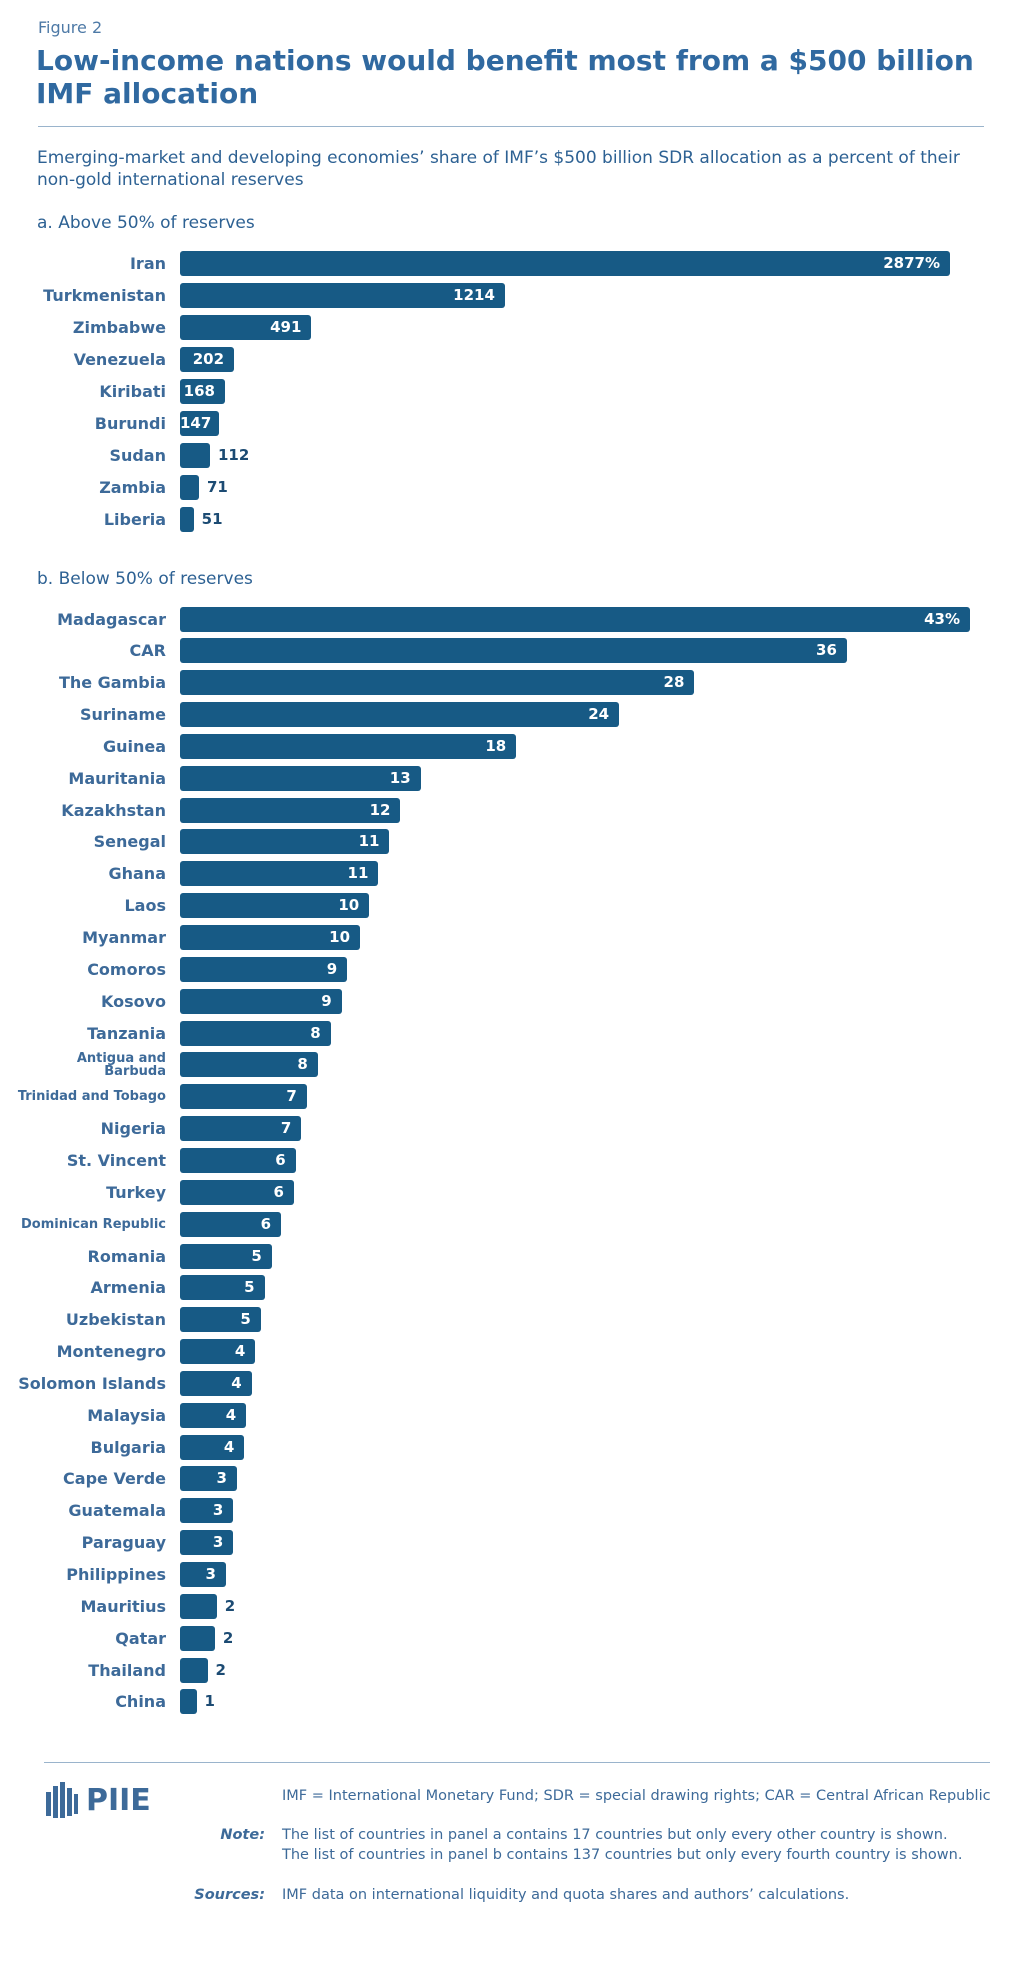 The height and width of the screenshot is (1970, 1024). I want to click on value-label: 36, so click(826, 650).